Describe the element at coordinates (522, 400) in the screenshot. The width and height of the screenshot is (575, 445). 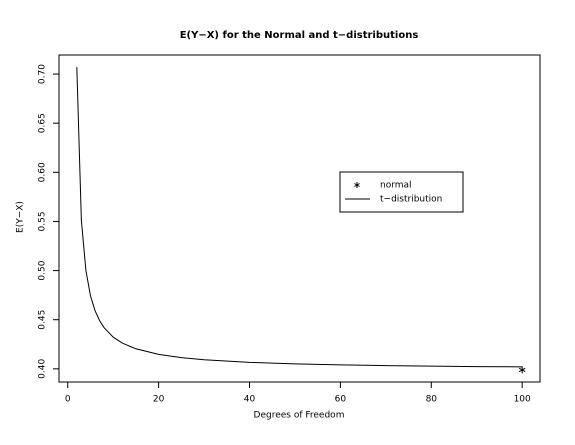
I see `x-tick-label: 100` at that location.